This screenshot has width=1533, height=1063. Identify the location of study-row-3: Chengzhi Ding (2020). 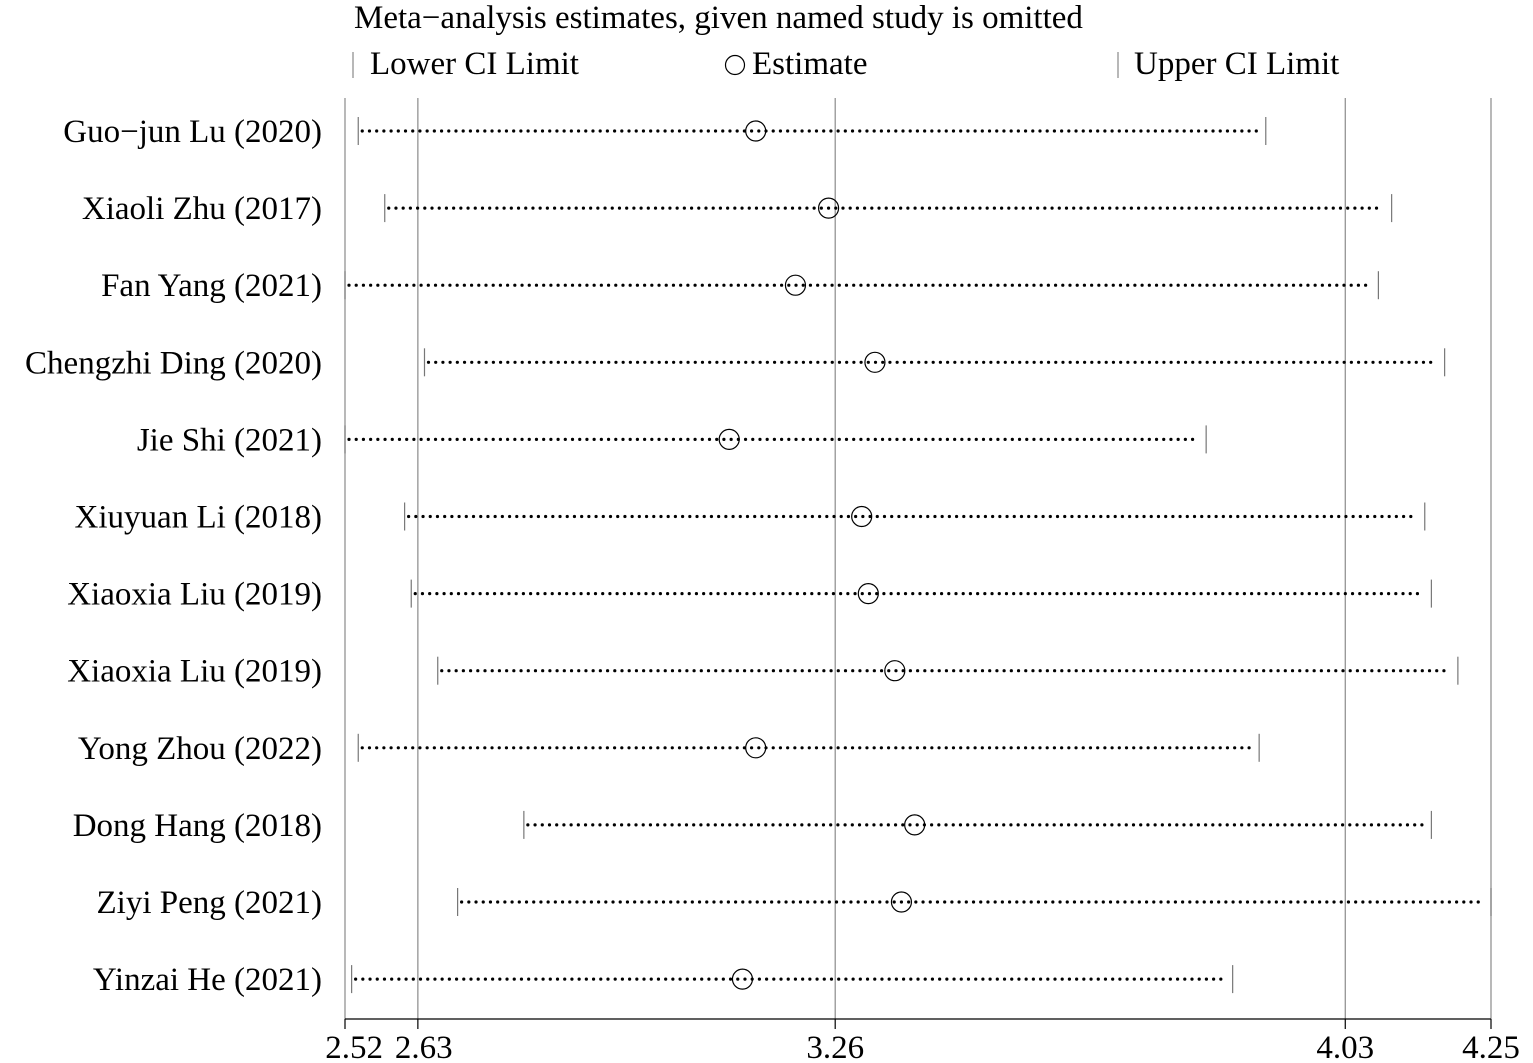
(735, 363).